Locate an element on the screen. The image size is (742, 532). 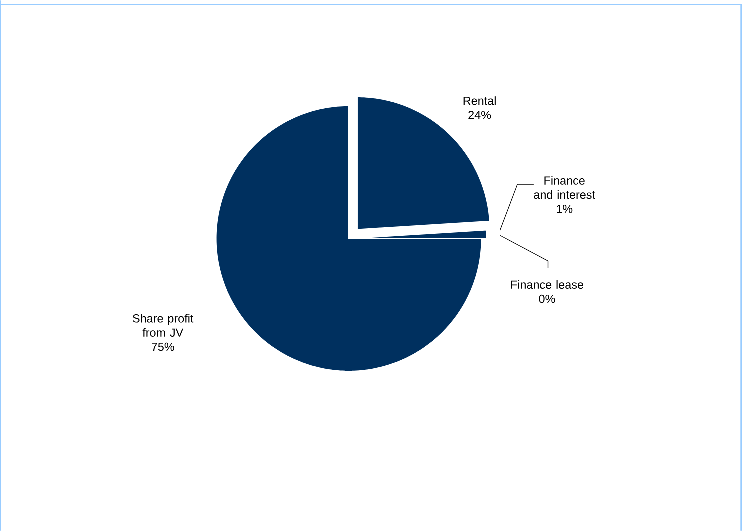
text: 0% is located at coordinates (547, 299).